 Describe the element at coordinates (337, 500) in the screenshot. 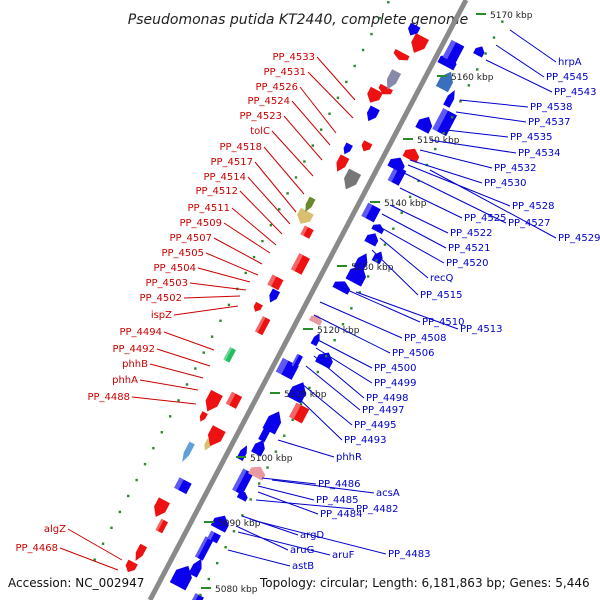

I see `gene-label-right: PP_4485` at that location.